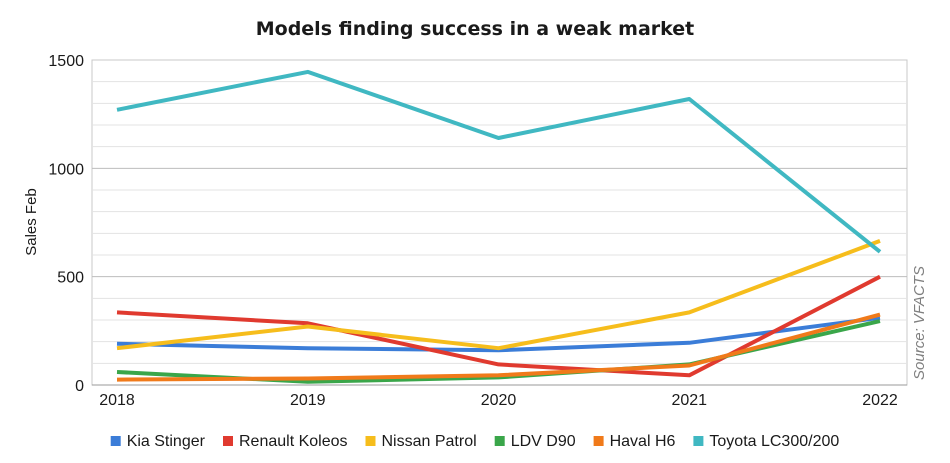  I want to click on y-tick-label: 500, so click(70, 278).